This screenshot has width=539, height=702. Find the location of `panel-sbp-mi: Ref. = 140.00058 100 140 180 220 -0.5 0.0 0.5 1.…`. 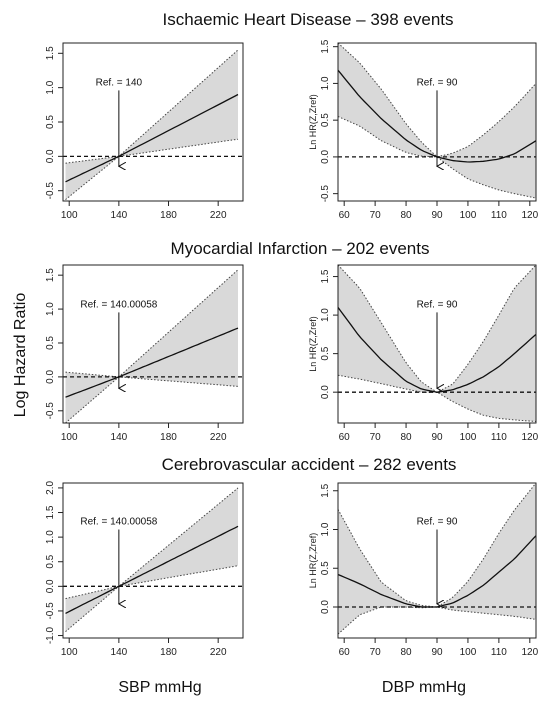

panel-sbp-mi: Ref. = 140.00058 100 140 180 220 -0.5 0.0 0.5 1.… is located at coordinates (144, 353).